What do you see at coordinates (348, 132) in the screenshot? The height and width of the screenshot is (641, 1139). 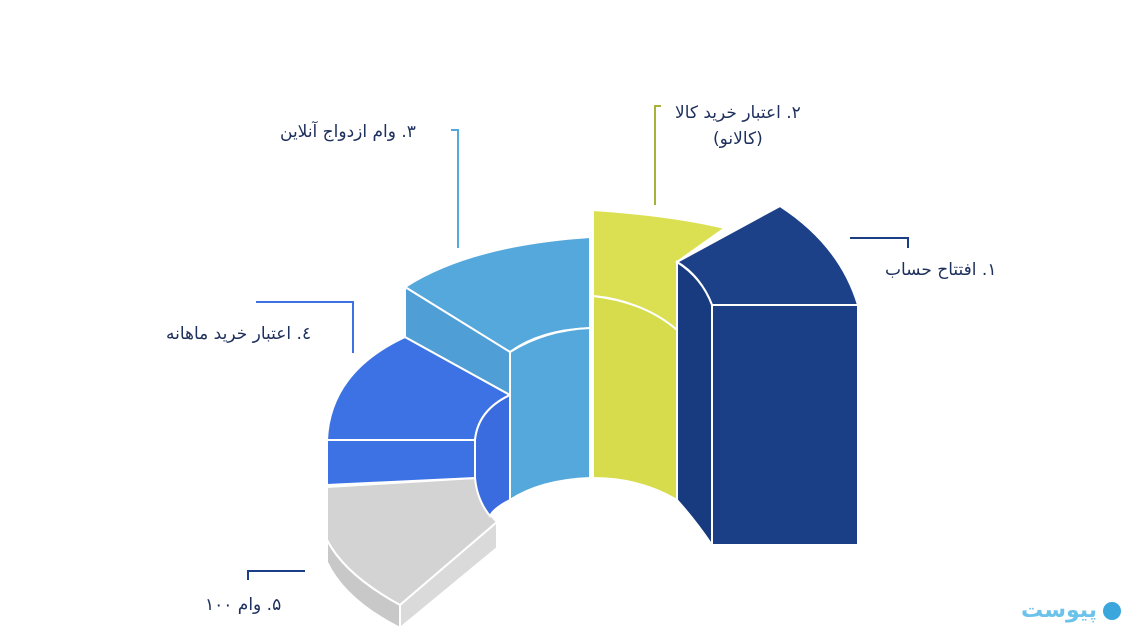 I see `label-segment-3: ۳. وام ازدواج آنلاین` at bounding box center [348, 132].